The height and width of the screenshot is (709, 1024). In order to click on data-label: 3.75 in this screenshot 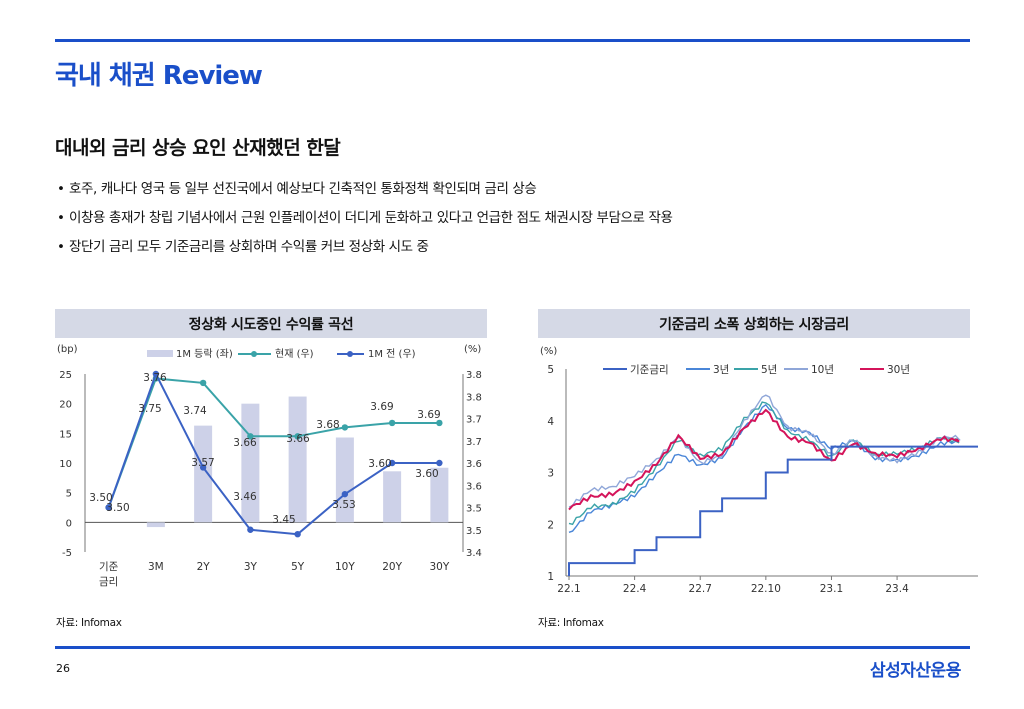, I will do `click(149, 409)`.